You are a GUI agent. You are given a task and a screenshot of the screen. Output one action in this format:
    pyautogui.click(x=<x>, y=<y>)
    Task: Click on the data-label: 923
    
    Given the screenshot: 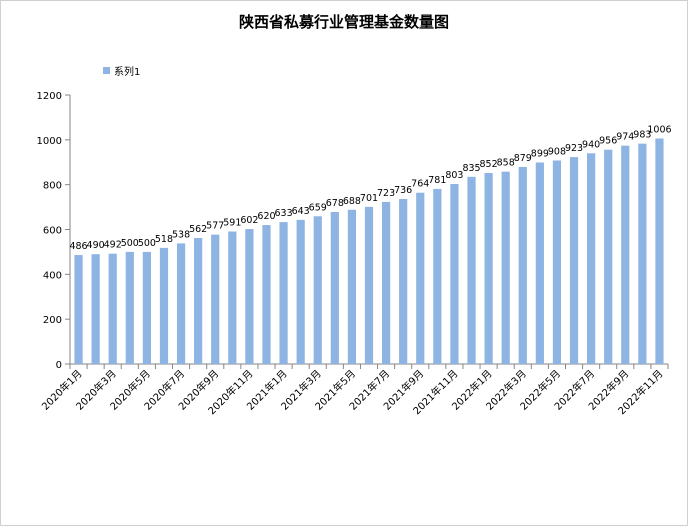 What is the action you would take?
    pyautogui.click(x=574, y=148)
    